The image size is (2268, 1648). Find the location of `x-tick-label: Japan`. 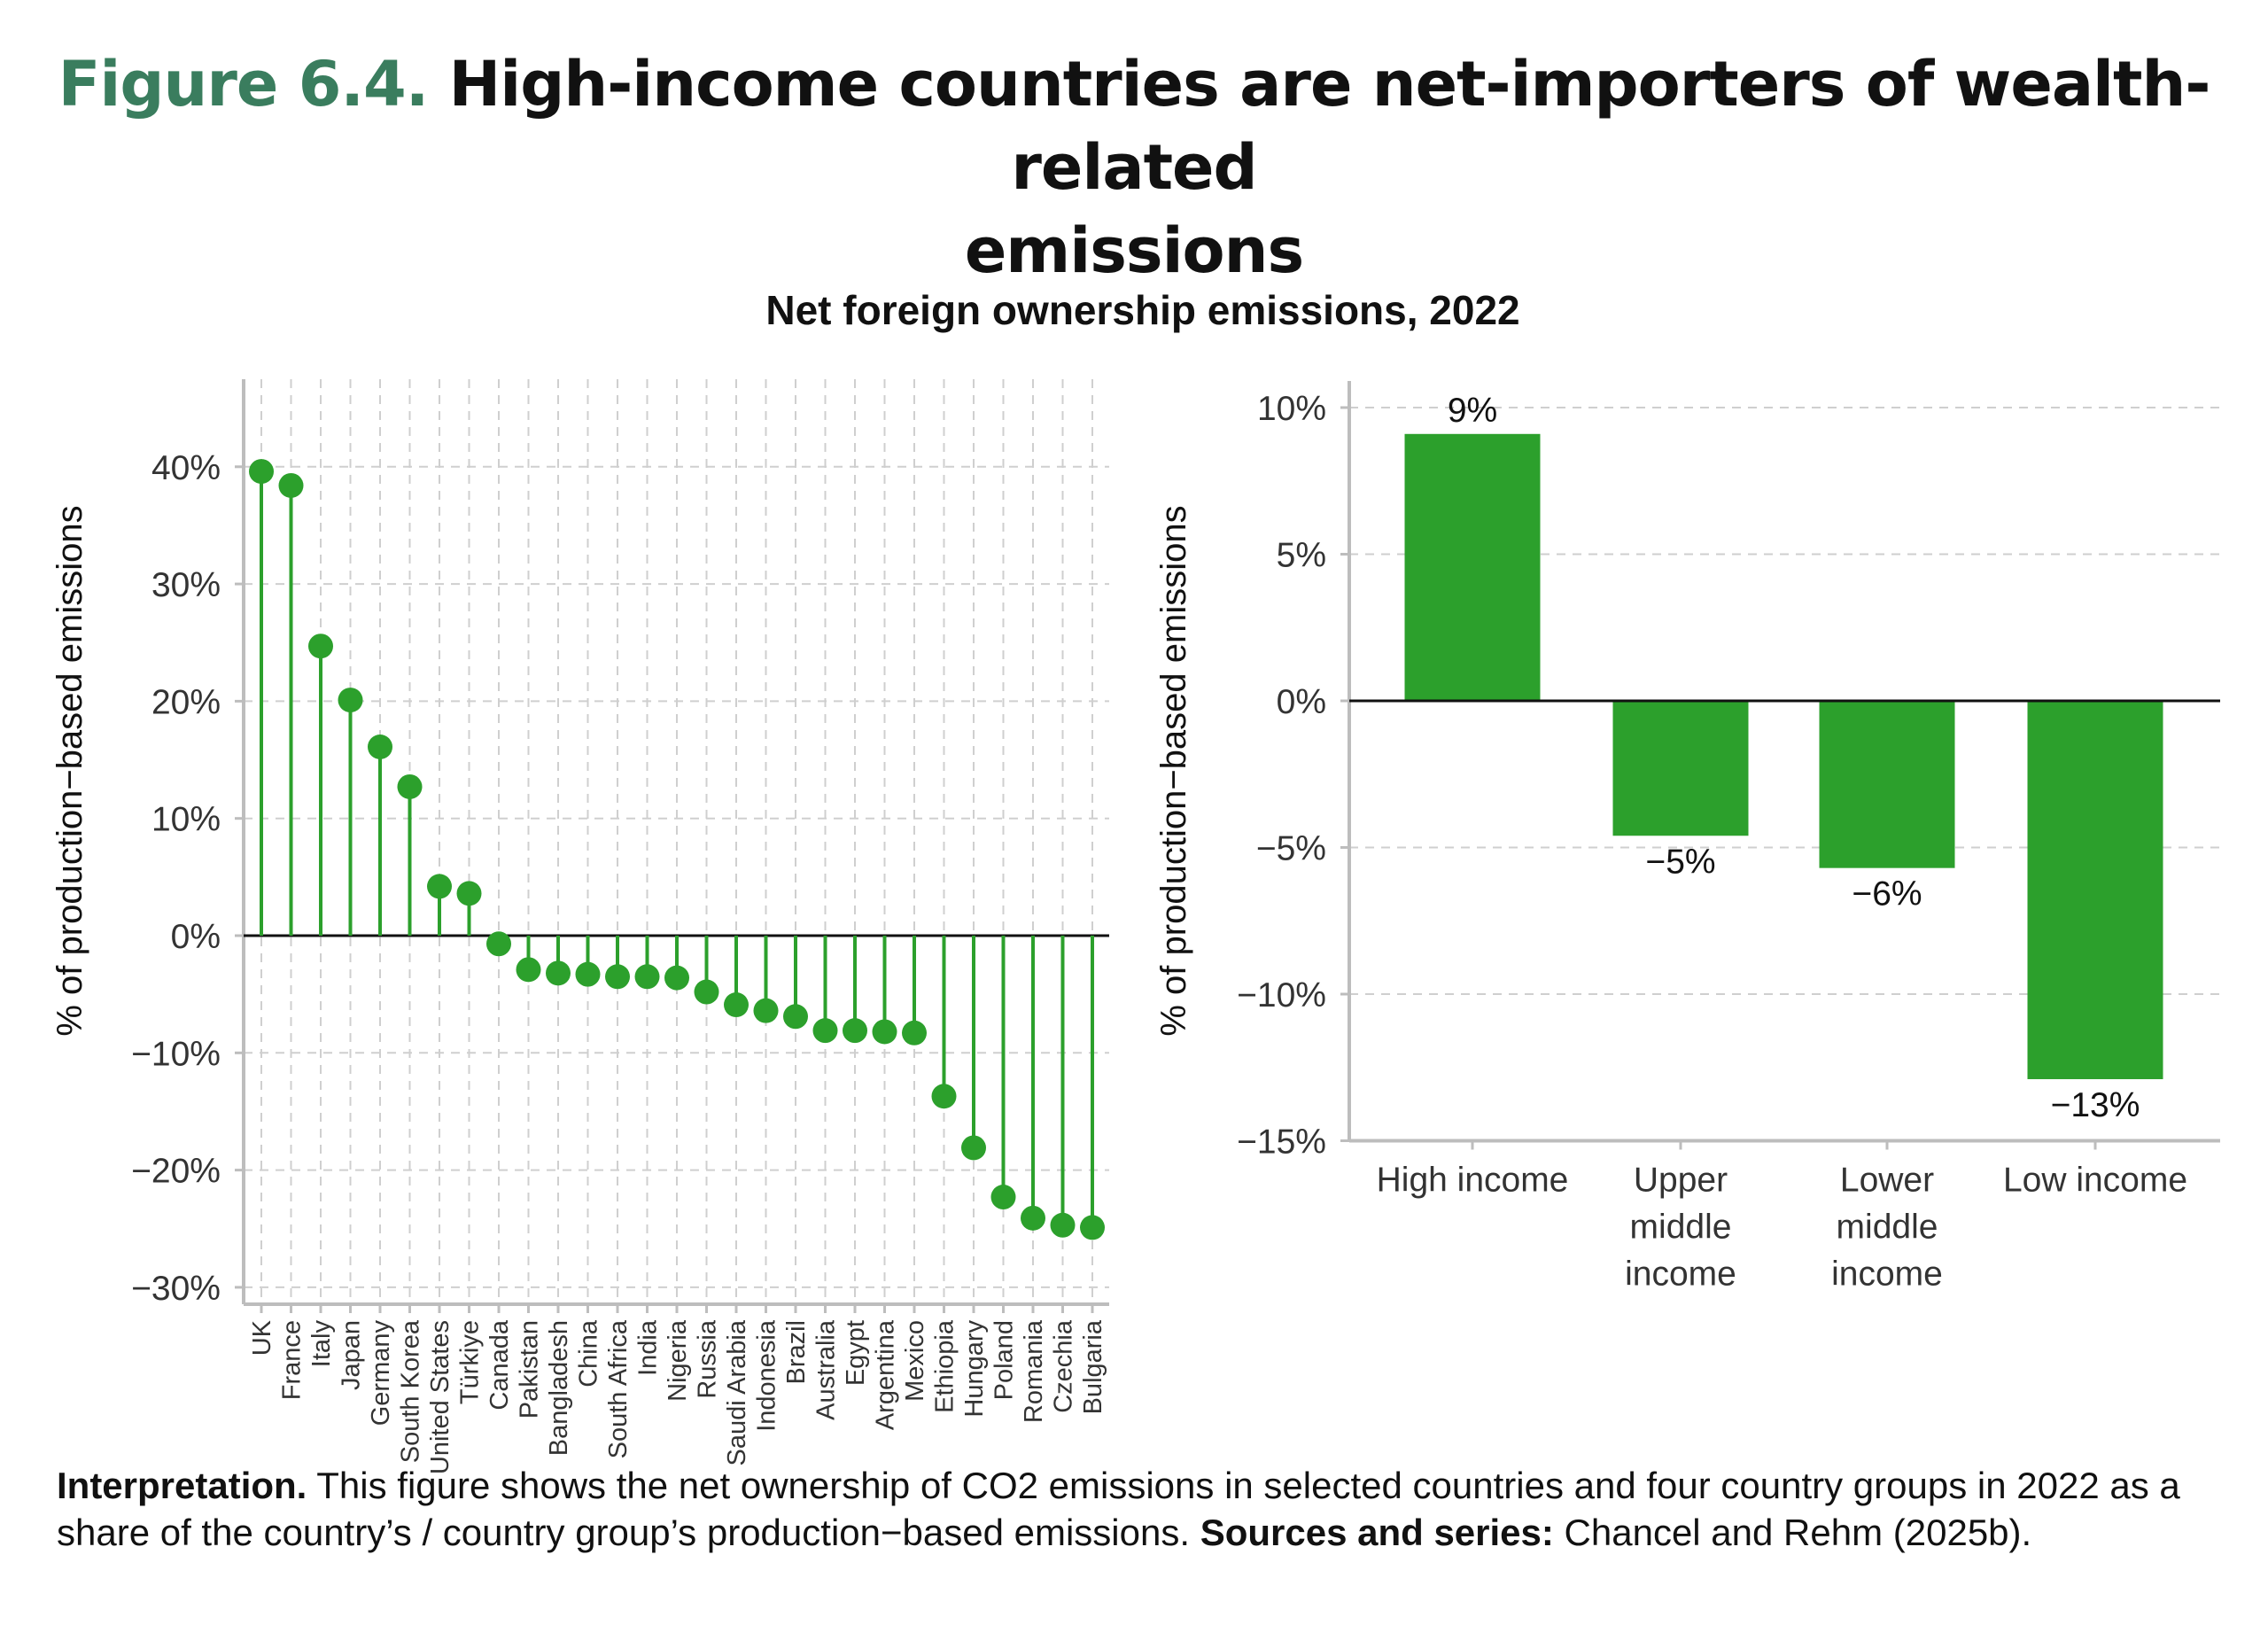

x-tick-label: Japan is located at coordinates (352, 1355).